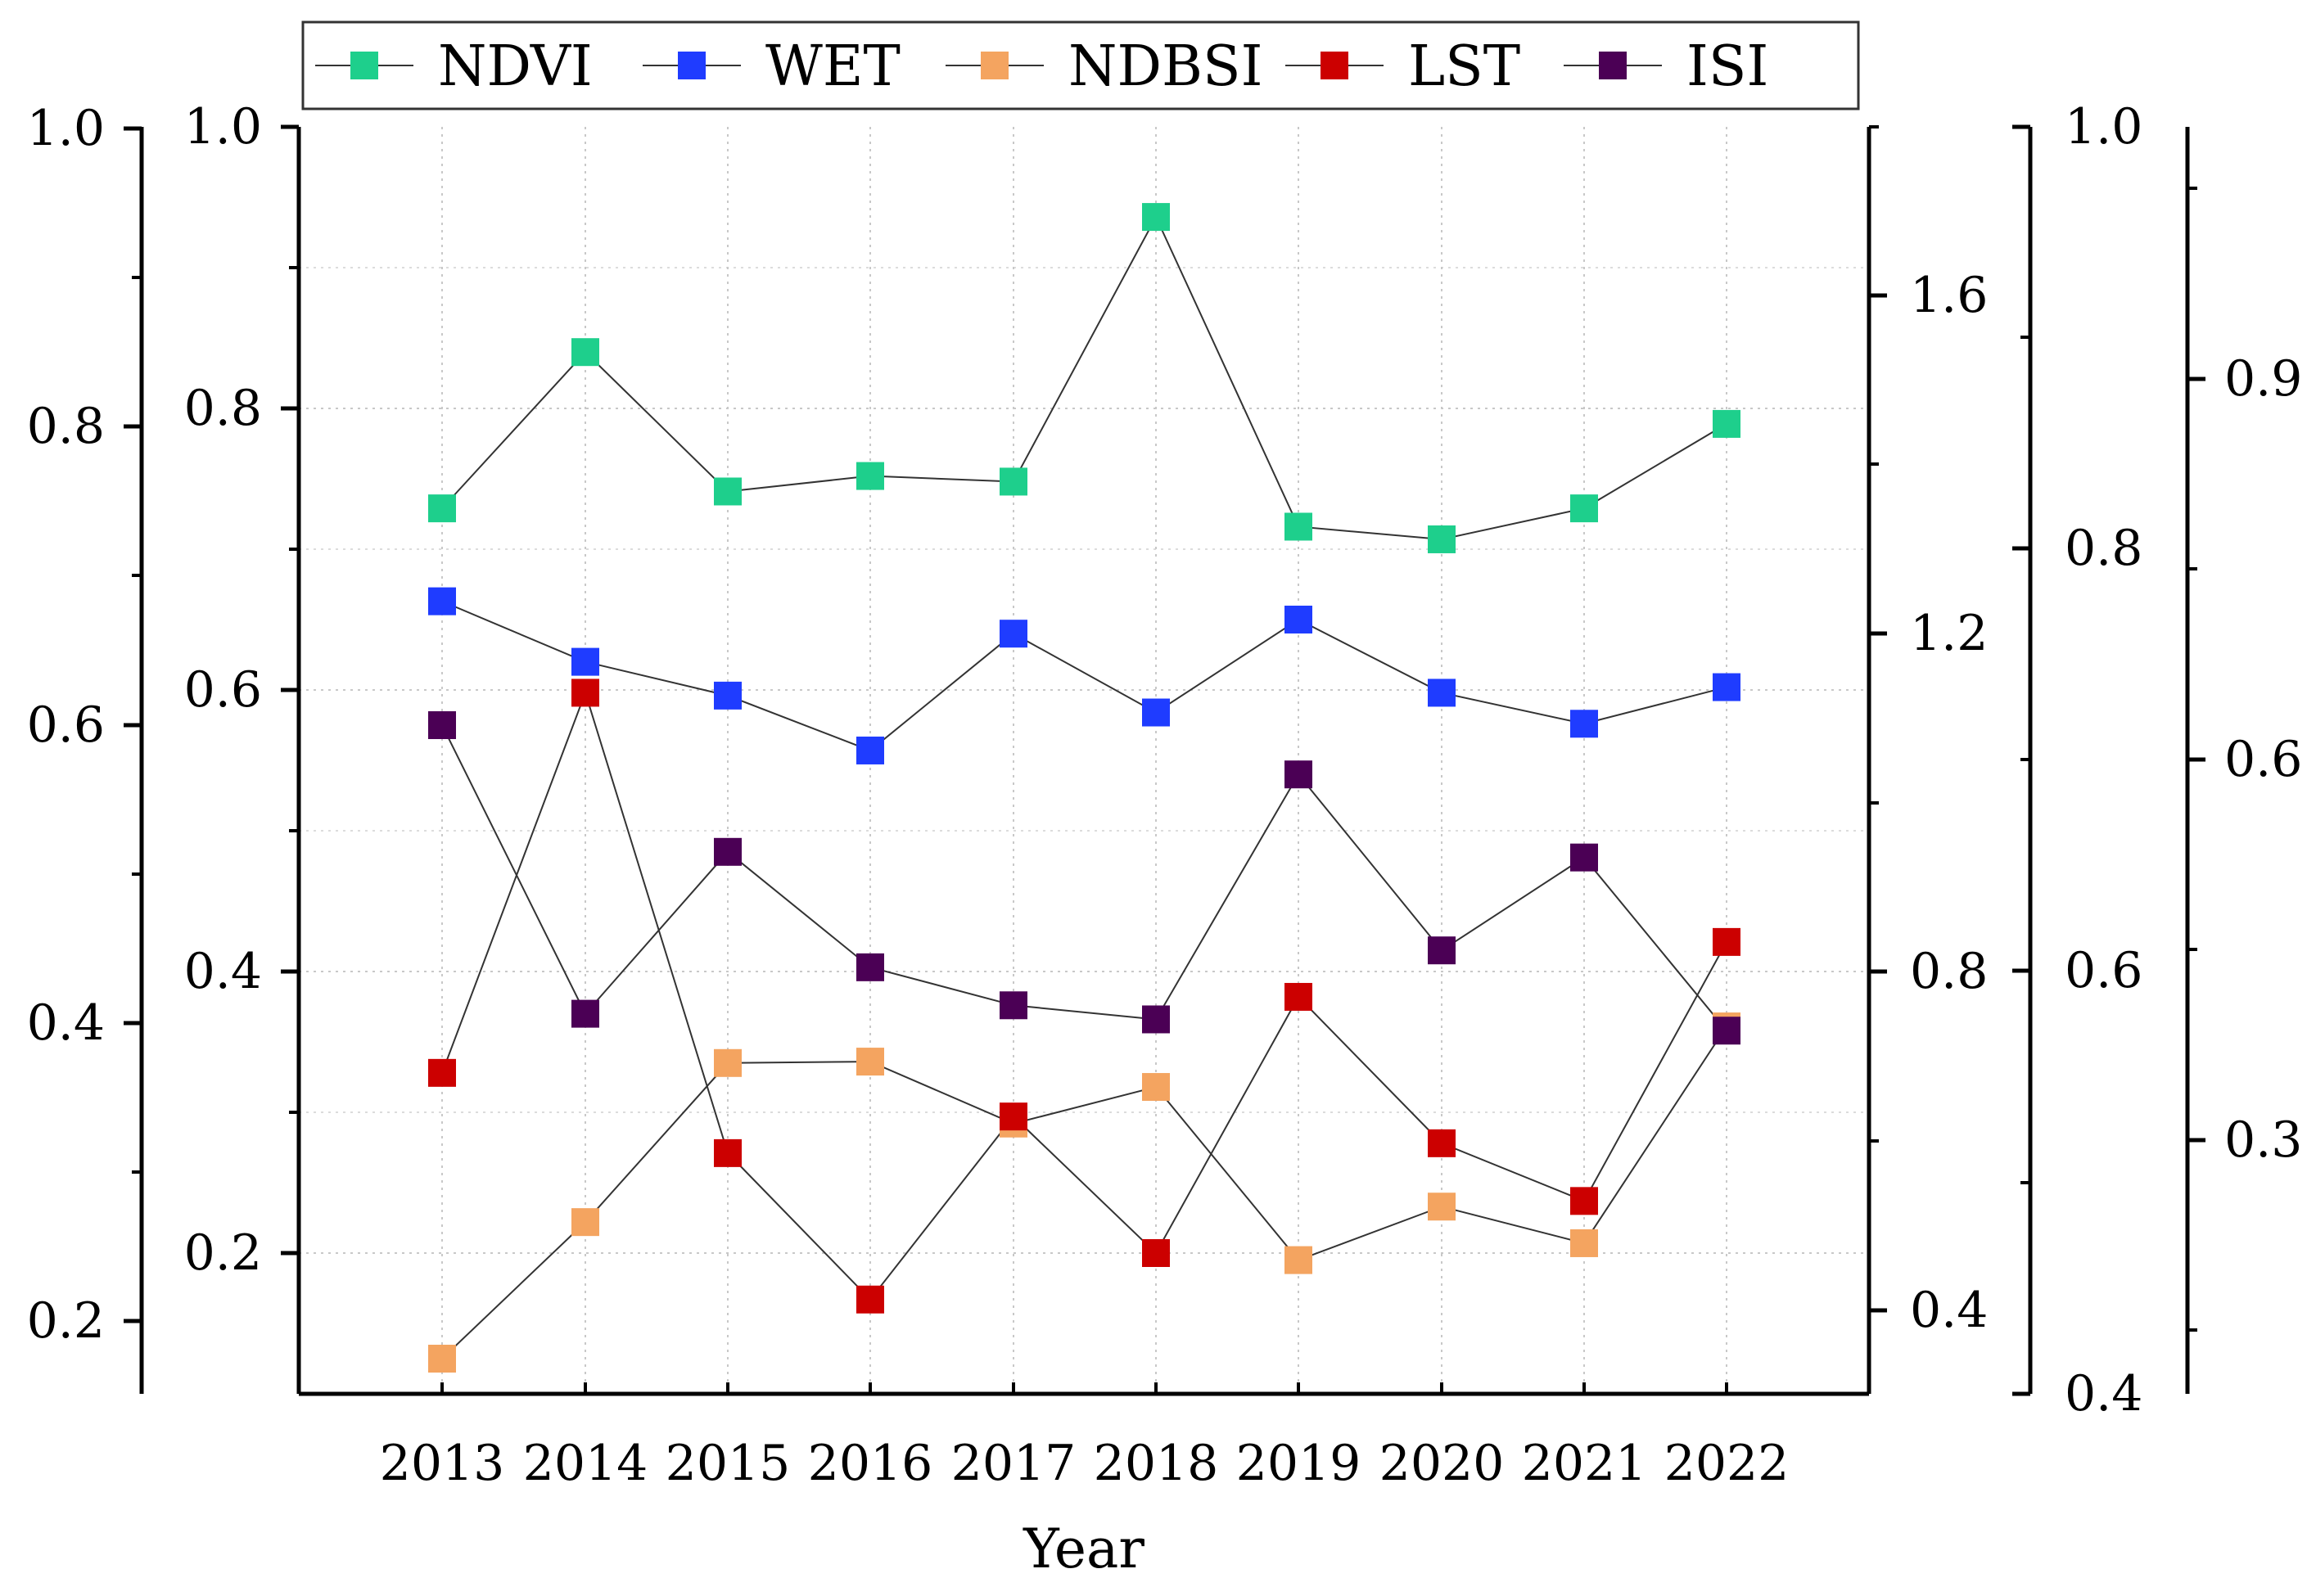 The width and height of the screenshot is (2316, 1596). What do you see at coordinates (442, 1463) in the screenshot?
I see `x-tick-label: 2013` at bounding box center [442, 1463].